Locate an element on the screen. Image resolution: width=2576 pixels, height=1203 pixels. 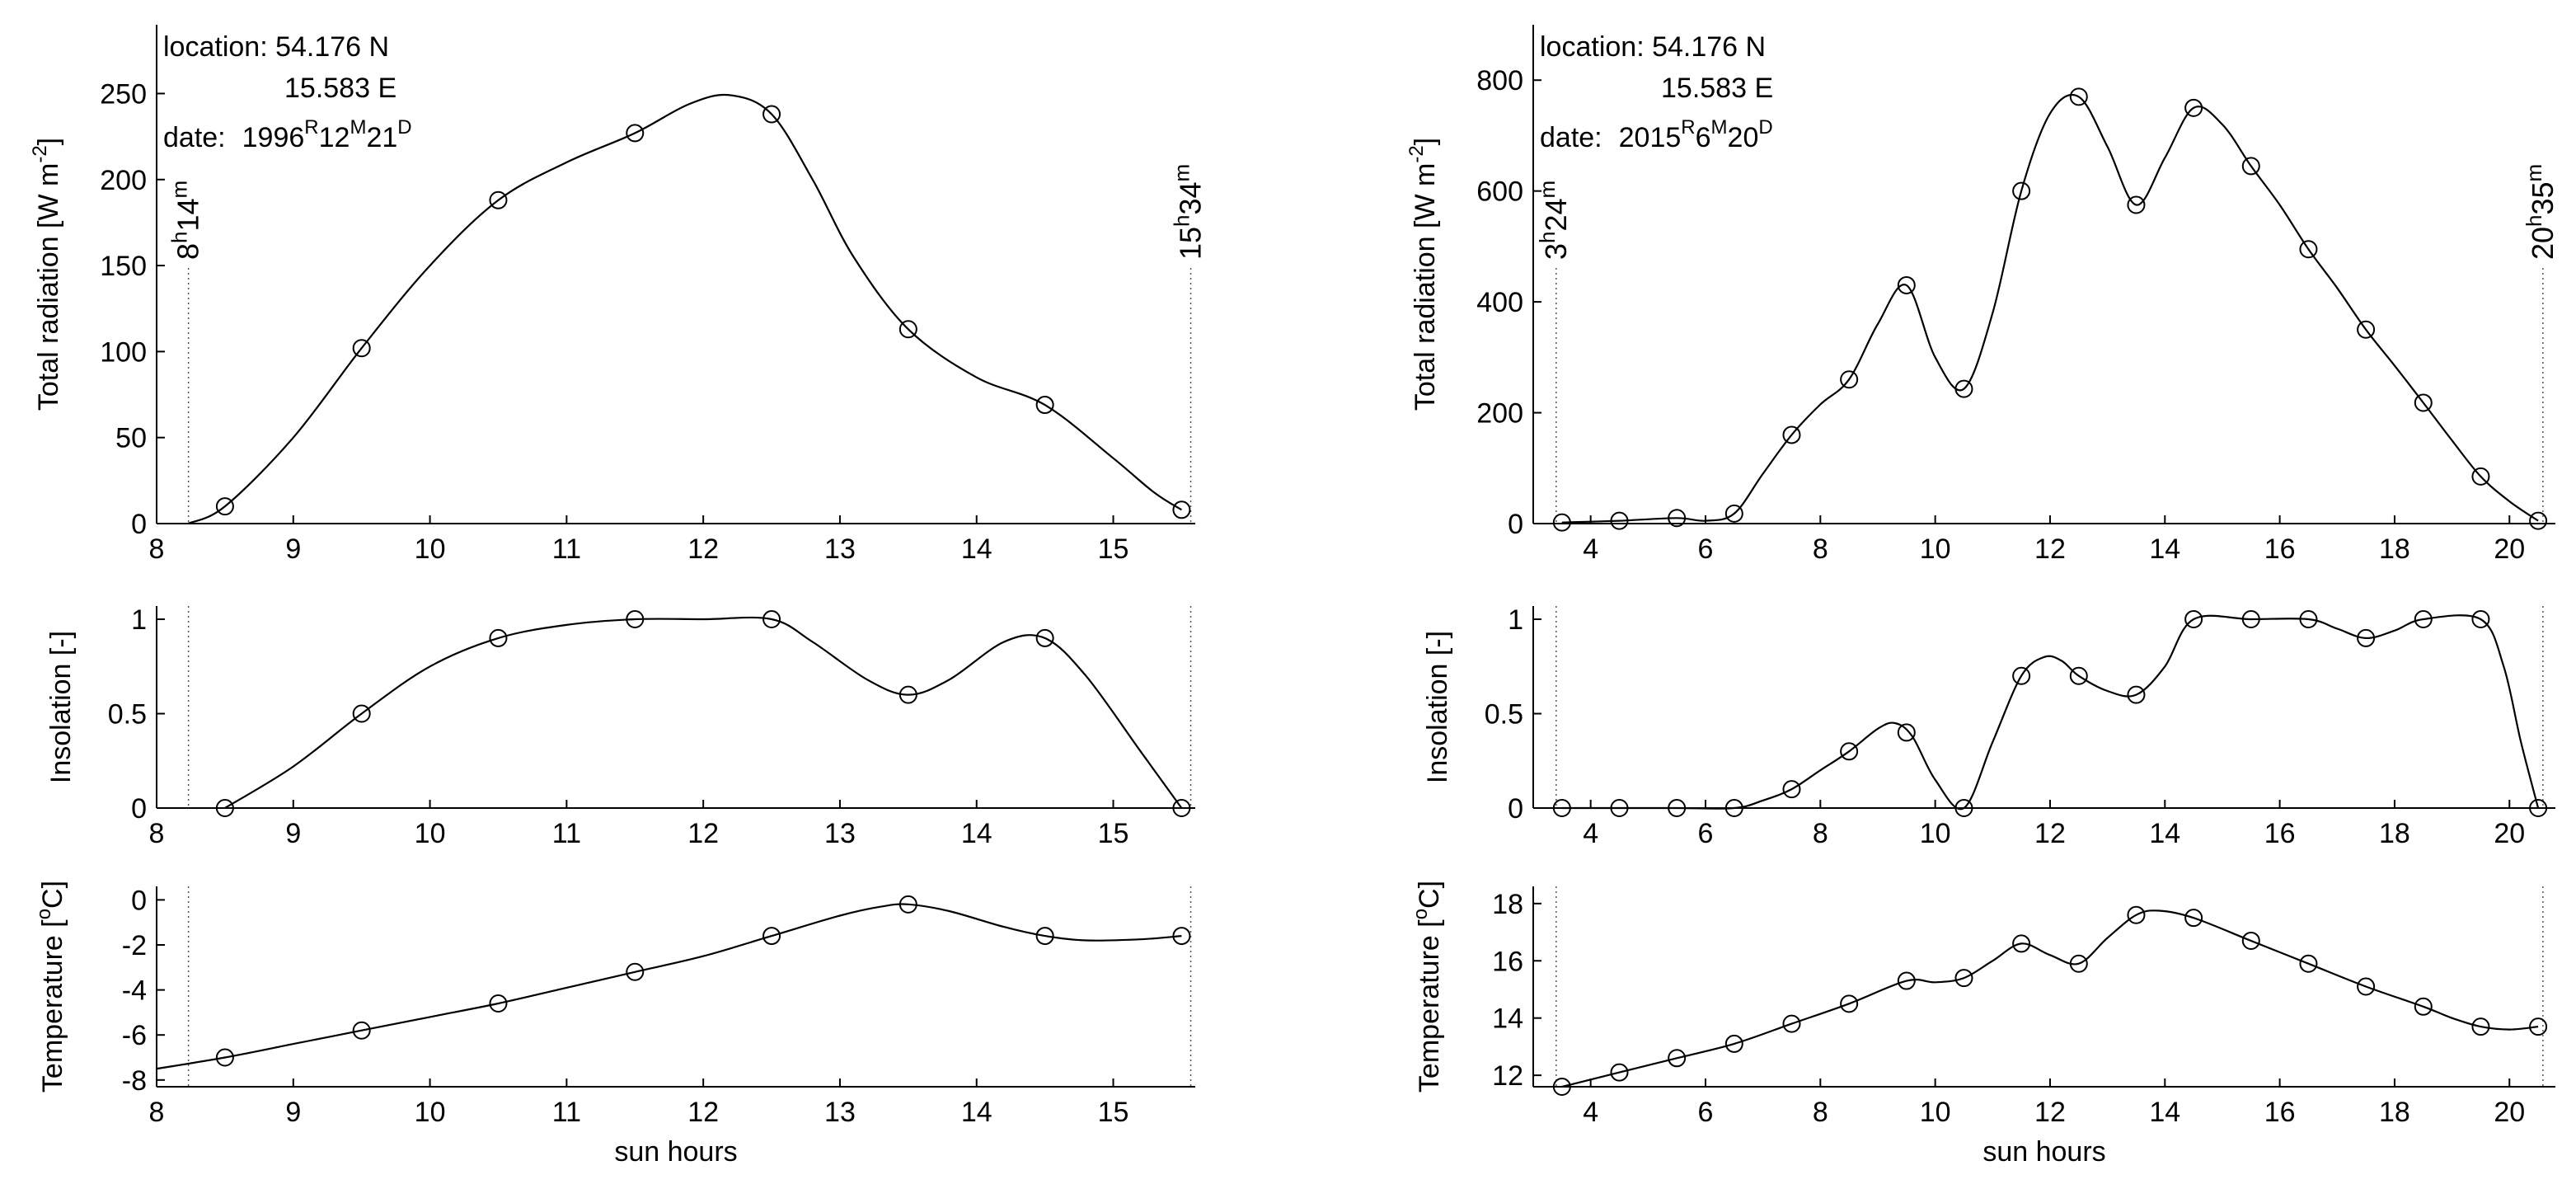
y-tick-label: -4 is located at coordinates (134, 991).